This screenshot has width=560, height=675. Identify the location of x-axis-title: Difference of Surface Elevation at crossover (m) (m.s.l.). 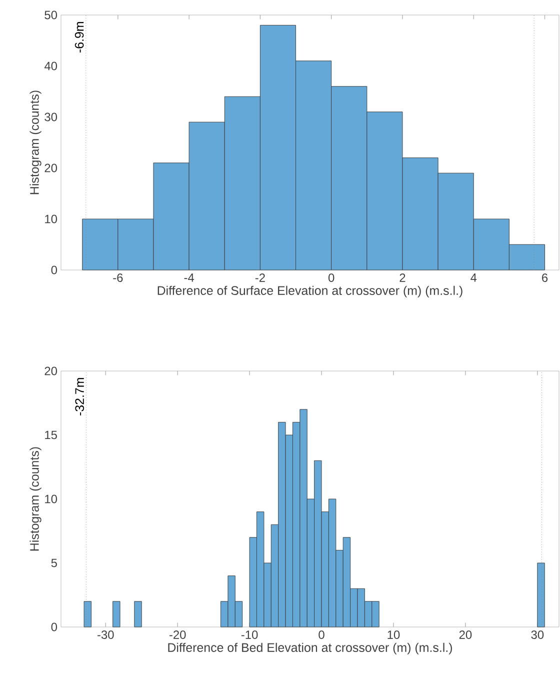
(310, 292).